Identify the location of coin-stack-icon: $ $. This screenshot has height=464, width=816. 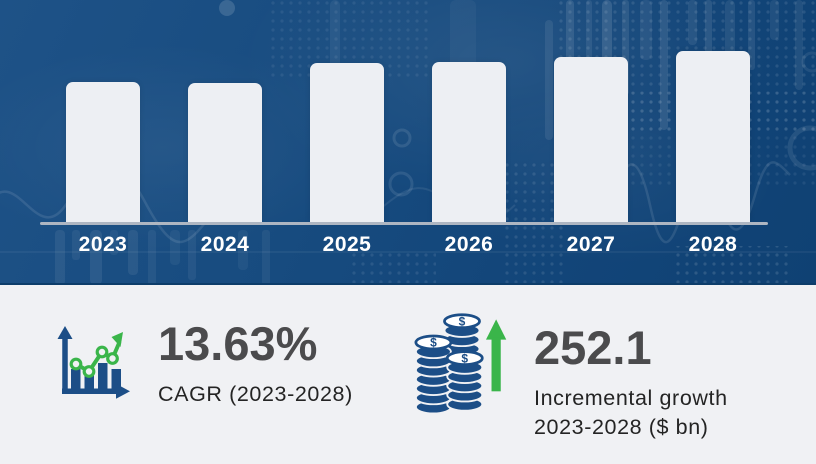
(462, 368).